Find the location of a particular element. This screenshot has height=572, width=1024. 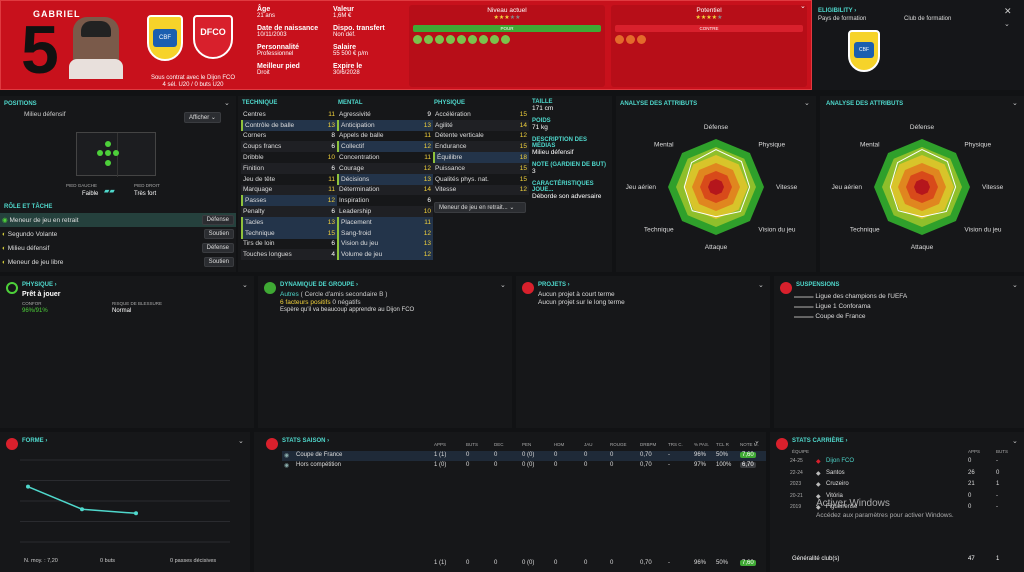

career-team: Figueirense is located at coordinates (842, 507).